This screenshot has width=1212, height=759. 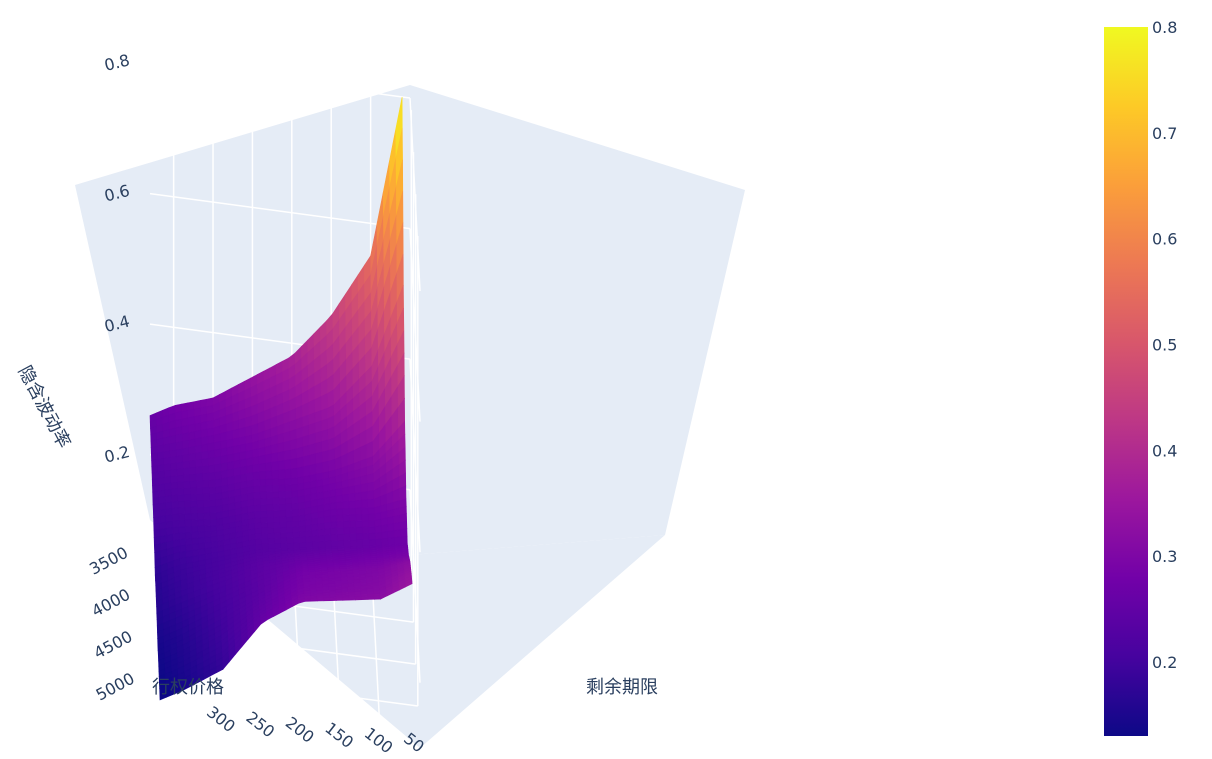 What do you see at coordinates (110, 603) in the screenshot?
I see `strike-tick-label: 4000` at bounding box center [110, 603].